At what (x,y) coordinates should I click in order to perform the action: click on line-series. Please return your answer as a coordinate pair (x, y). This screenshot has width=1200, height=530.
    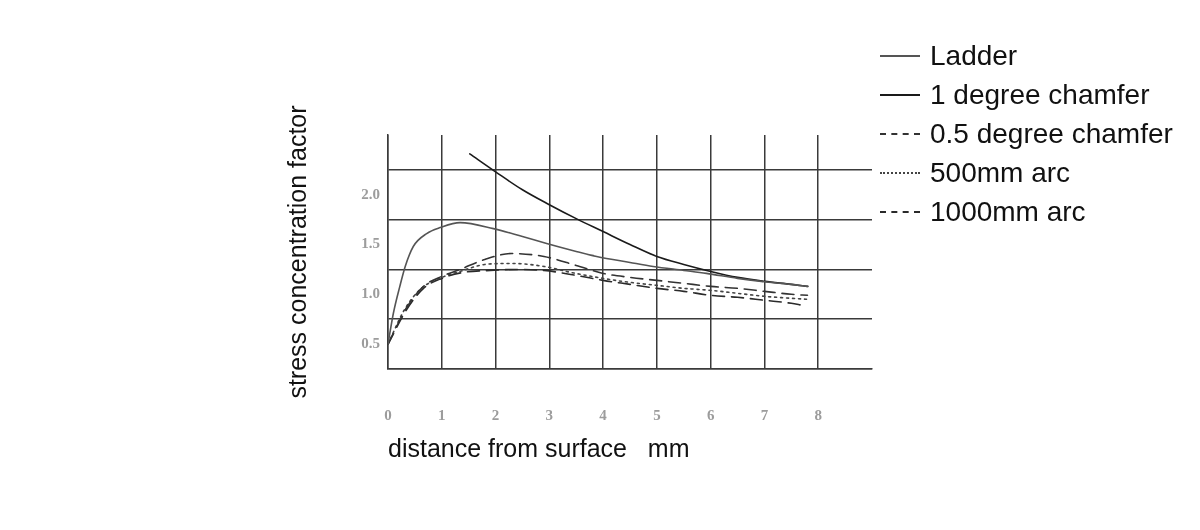
    Looking at the image, I should click on (598, 283).